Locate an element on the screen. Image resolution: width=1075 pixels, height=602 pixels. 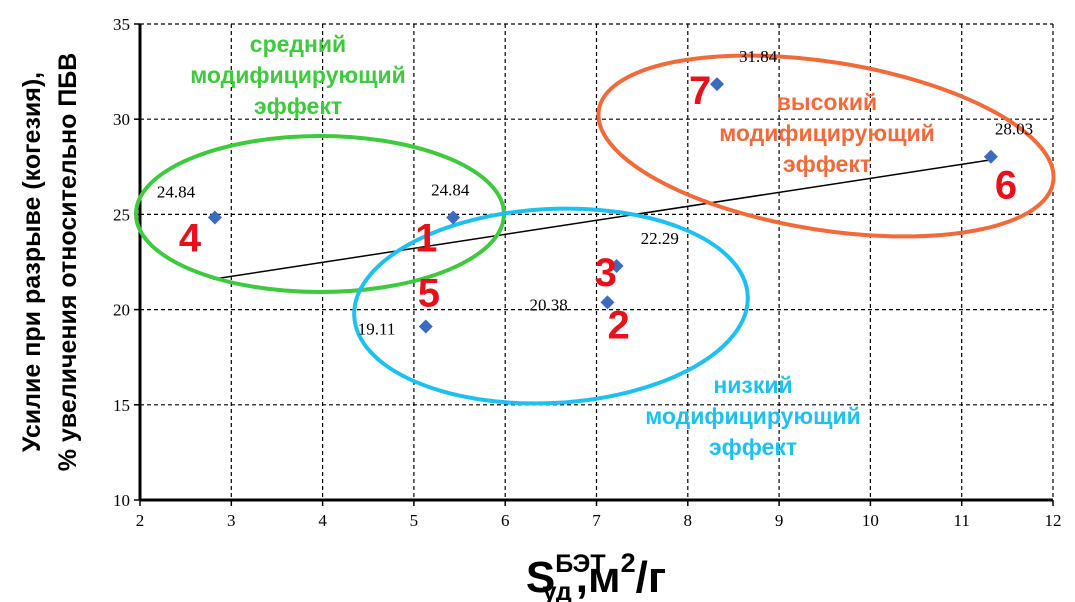
point-value-label: 20.38 is located at coordinates (548, 304).